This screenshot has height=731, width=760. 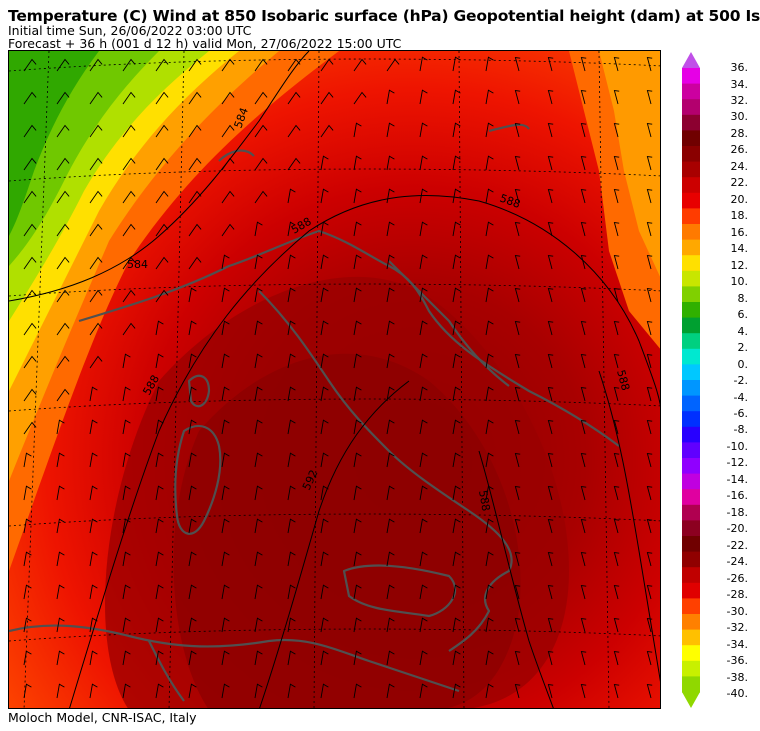 I want to click on nw-dark-green-band, so click(x=54, y=143).